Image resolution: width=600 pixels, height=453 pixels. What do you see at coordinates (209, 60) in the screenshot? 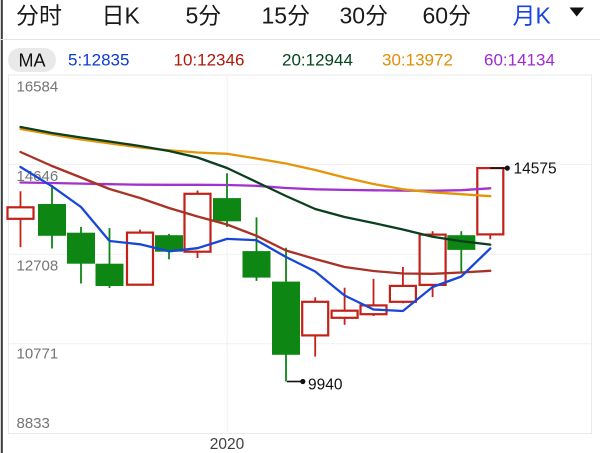
I see `svg-text: 10:12346` at bounding box center [209, 60].